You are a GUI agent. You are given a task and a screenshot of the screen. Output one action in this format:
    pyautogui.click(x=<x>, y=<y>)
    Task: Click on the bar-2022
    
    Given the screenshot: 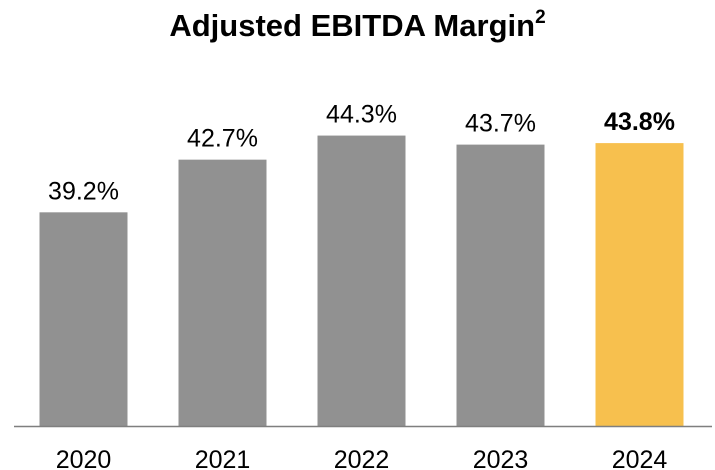 What is the action you would take?
    pyautogui.click(x=361, y=281)
    